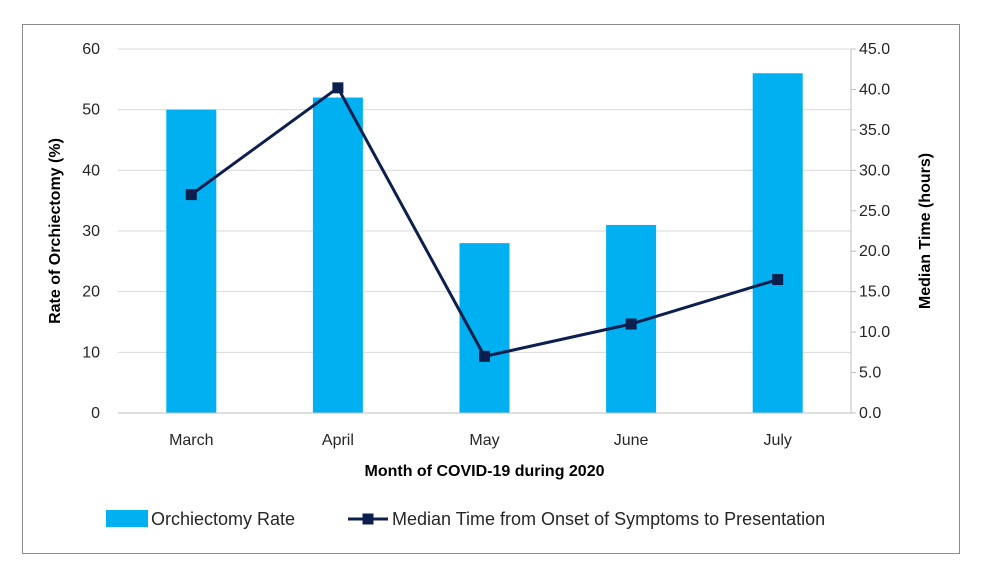 This screenshot has height=576, width=985. Describe the element at coordinates (874, 49) in the screenshot. I see `y-right-tick-label: 45.0` at that location.